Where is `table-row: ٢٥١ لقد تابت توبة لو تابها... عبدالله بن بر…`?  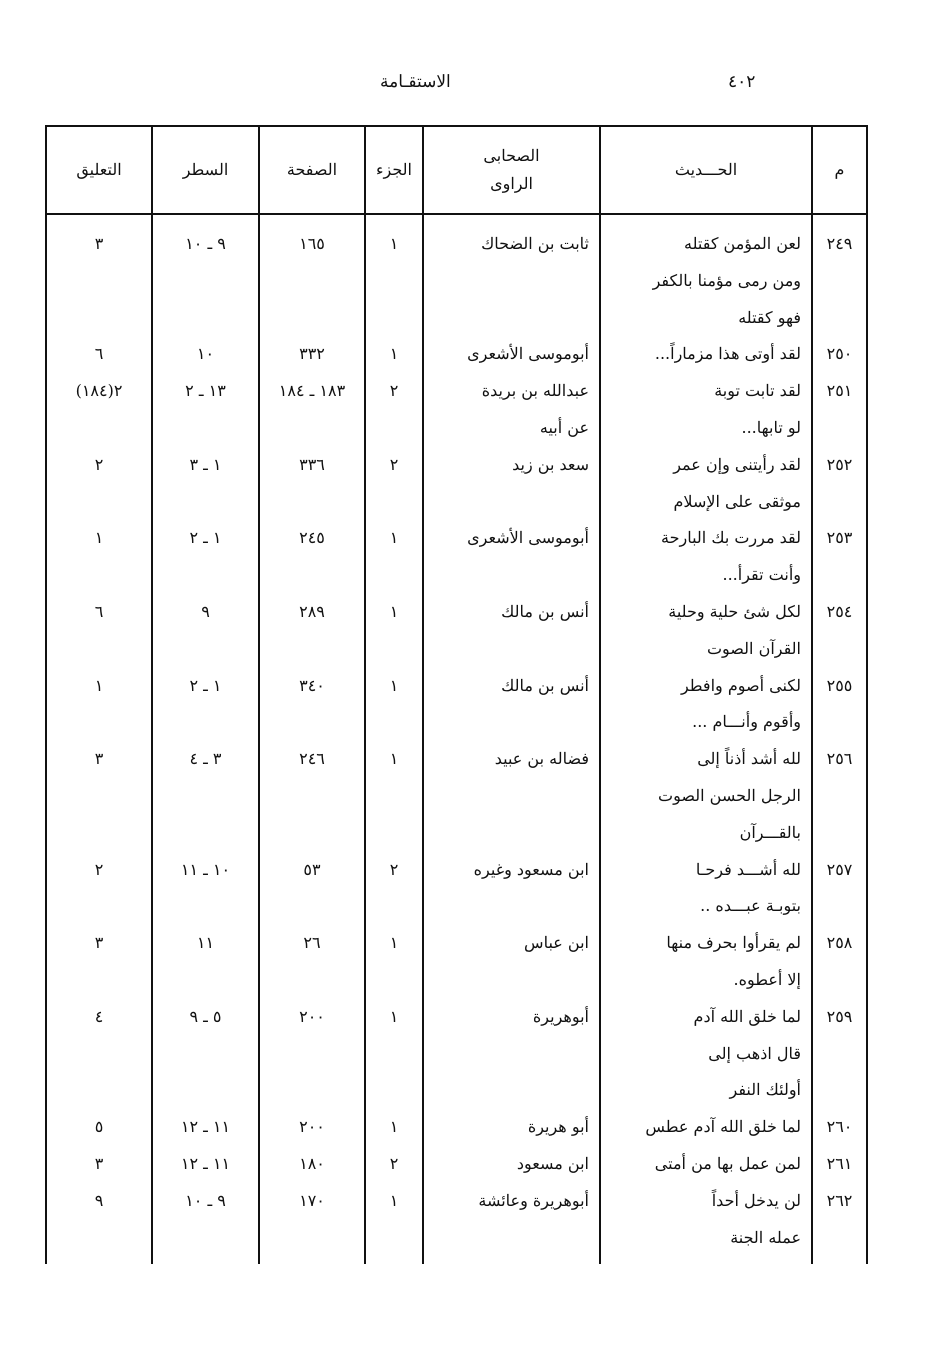
table-row: ٢٥١ لقد تابت توبة لو تابها... عبدالله بن بر… is located at coordinates (456, 410).